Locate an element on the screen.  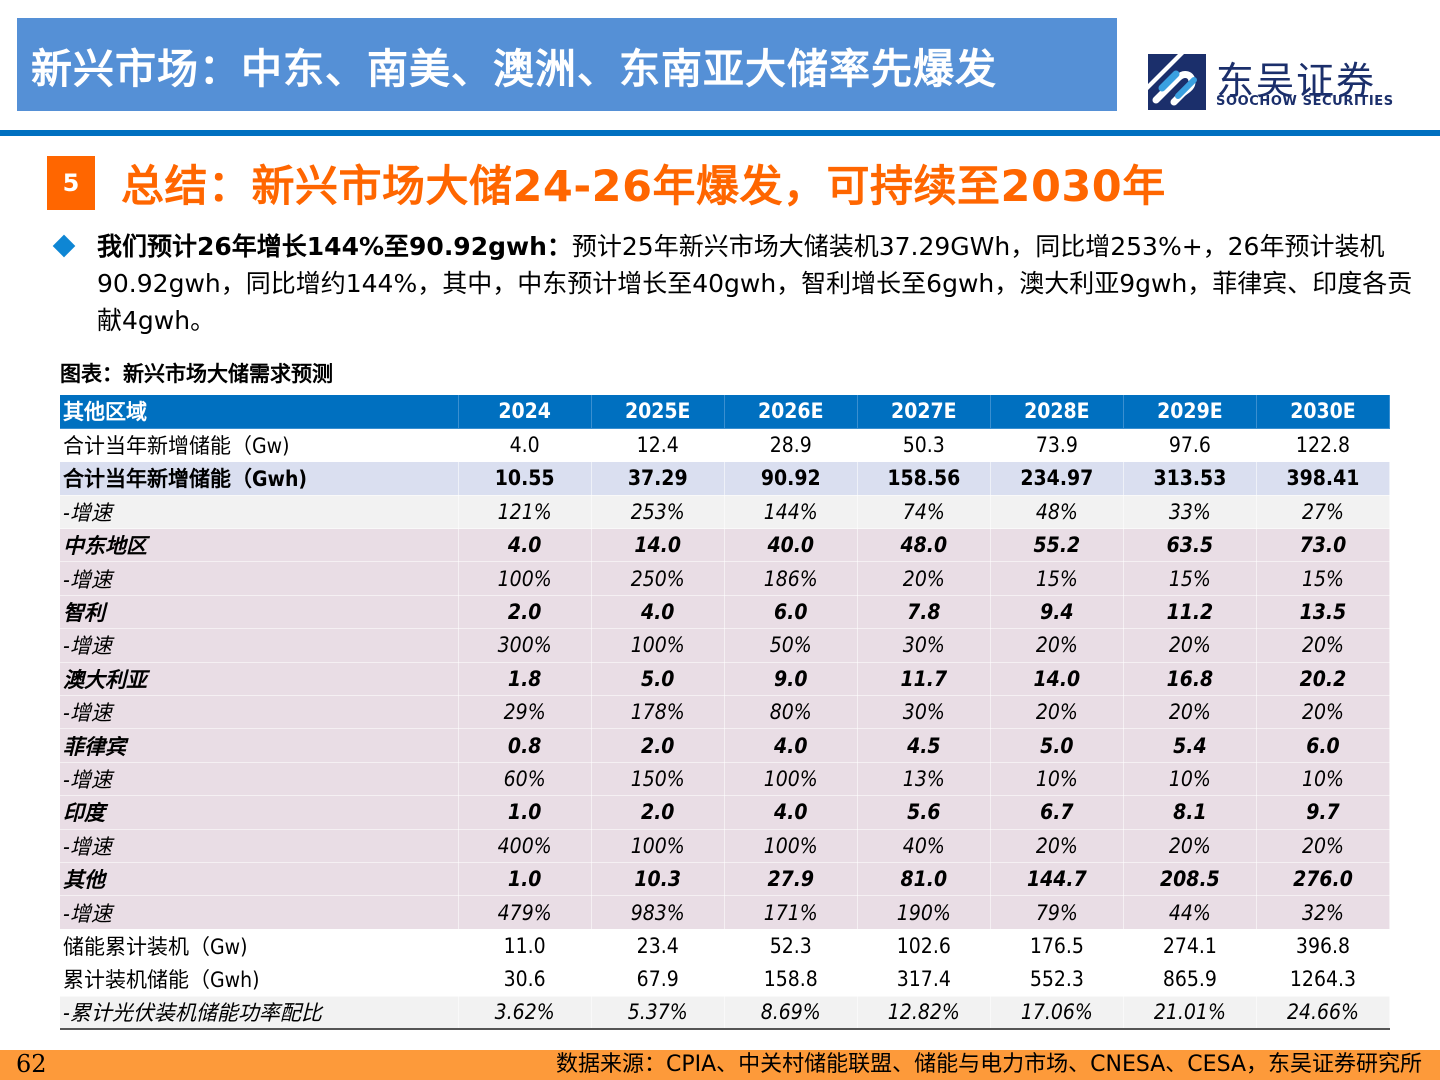
table-cell: 48.0 is located at coordinates (924, 545).